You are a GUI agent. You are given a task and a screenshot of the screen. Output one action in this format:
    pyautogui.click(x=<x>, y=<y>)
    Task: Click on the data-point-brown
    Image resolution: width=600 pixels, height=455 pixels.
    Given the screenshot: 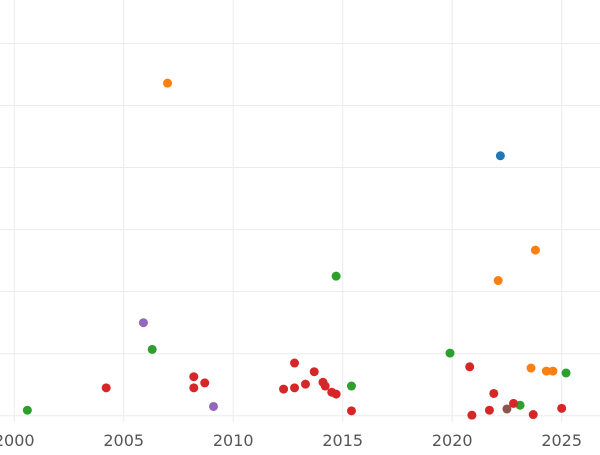 What is the action you would take?
    pyautogui.click(x=507, y=409)
    